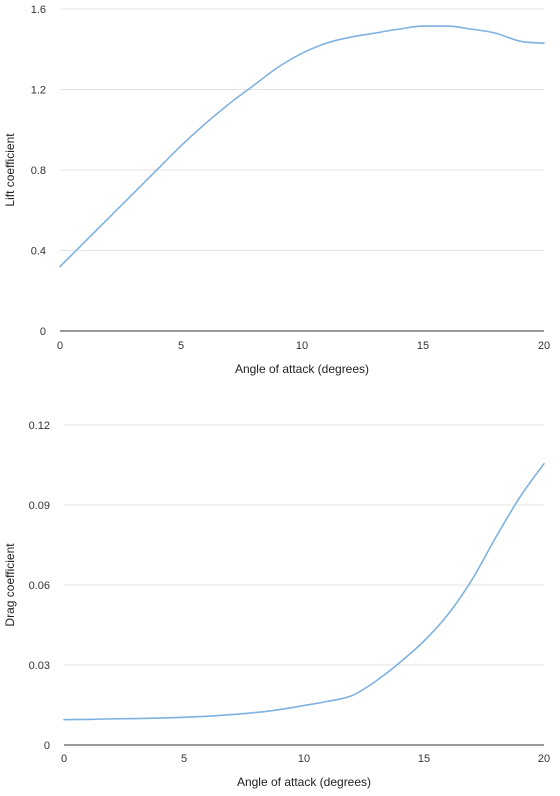 This screenshot has width=560, height=796. I want to click on drag-x-tick-label: 15, so click(424, 759).